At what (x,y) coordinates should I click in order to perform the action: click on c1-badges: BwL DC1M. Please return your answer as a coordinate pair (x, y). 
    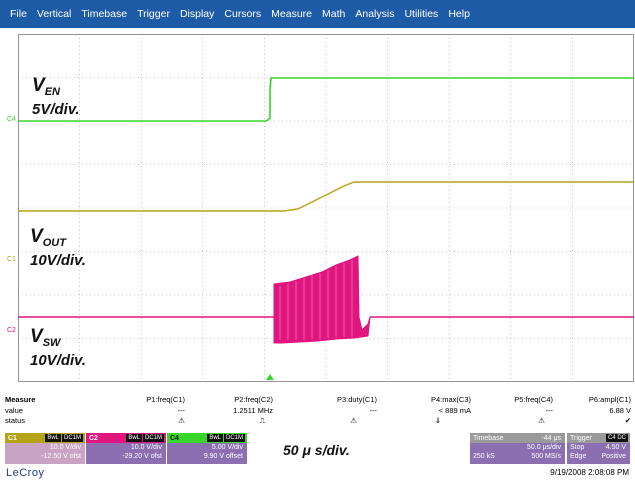
    Looking at the image, I should click on (64, 438).